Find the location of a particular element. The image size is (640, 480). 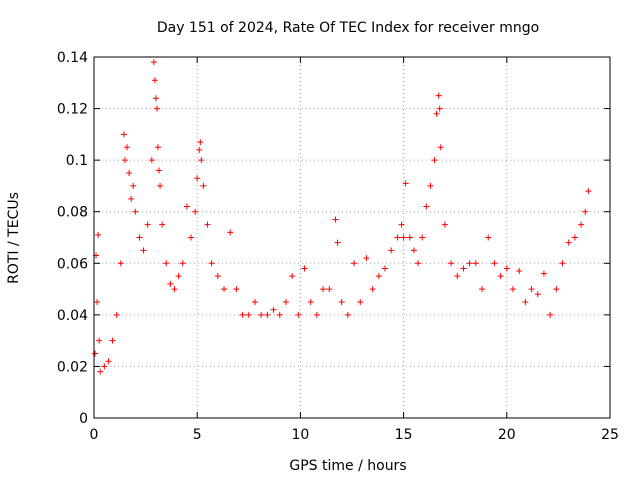

x-tick-label: 5 is located at coordinates (197, 435).